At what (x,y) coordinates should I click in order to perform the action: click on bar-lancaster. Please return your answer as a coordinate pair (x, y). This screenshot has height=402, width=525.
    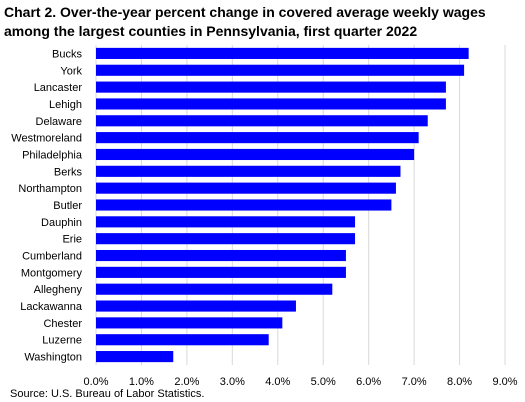
    Looking at the image, I should click on (271, 87).